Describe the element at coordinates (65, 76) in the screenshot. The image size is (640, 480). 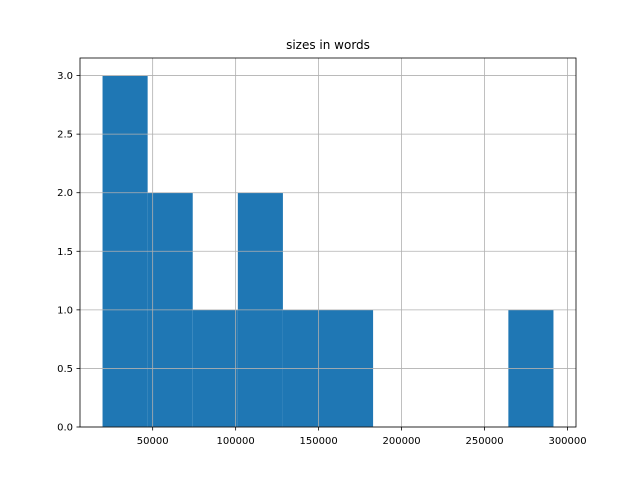
I see `y-tick-label: 3.0` at that location.